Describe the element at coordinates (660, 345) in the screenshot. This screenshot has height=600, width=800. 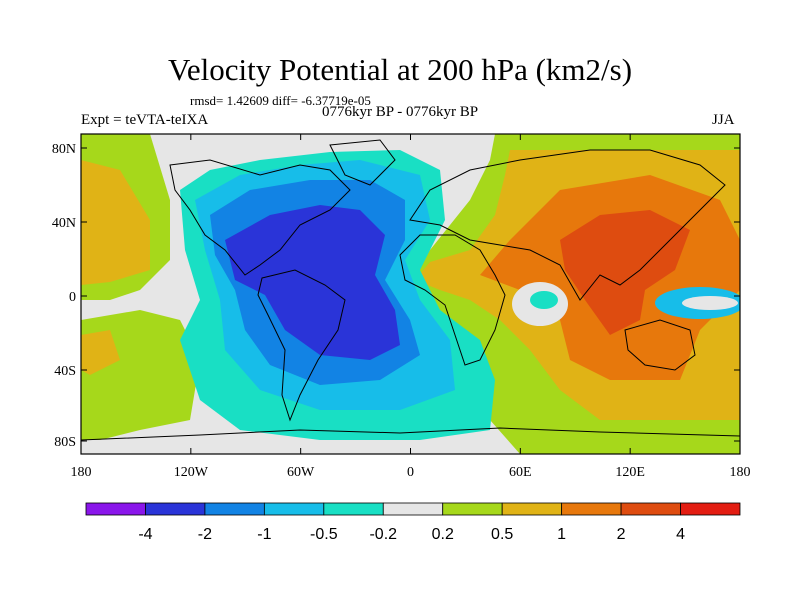
I see `australia-coast` at that location.